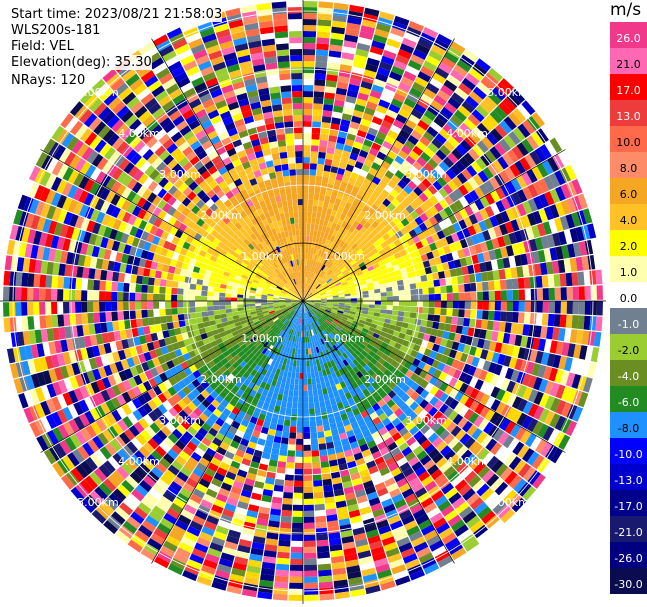  Describe the element at coordinates (628, 64) in the screenshot. I see `colorbar-tick-label: 21.0` at that location.